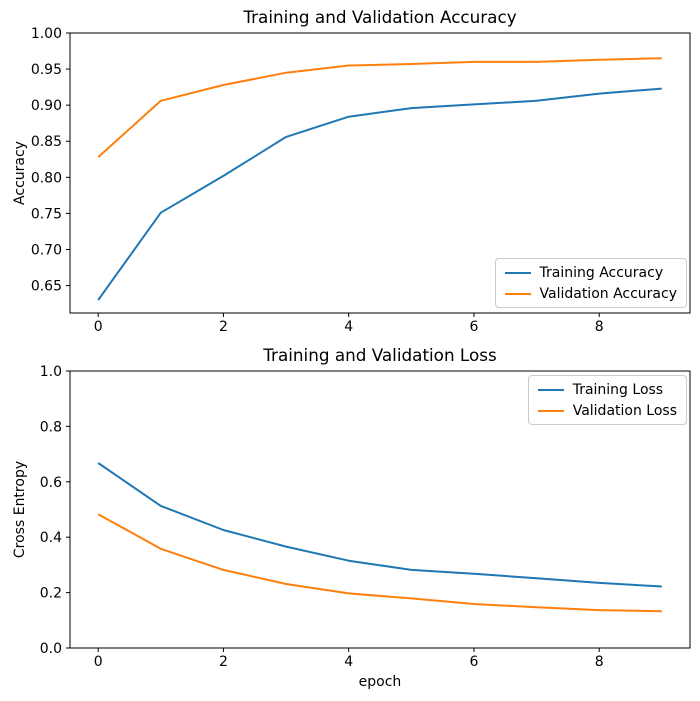 This screenshot has width=700, height=701. What do you see at coordinates (51, 538) in the screenshot?
I see `y-tick-label: 0.4` at bounding box center [51, 538].